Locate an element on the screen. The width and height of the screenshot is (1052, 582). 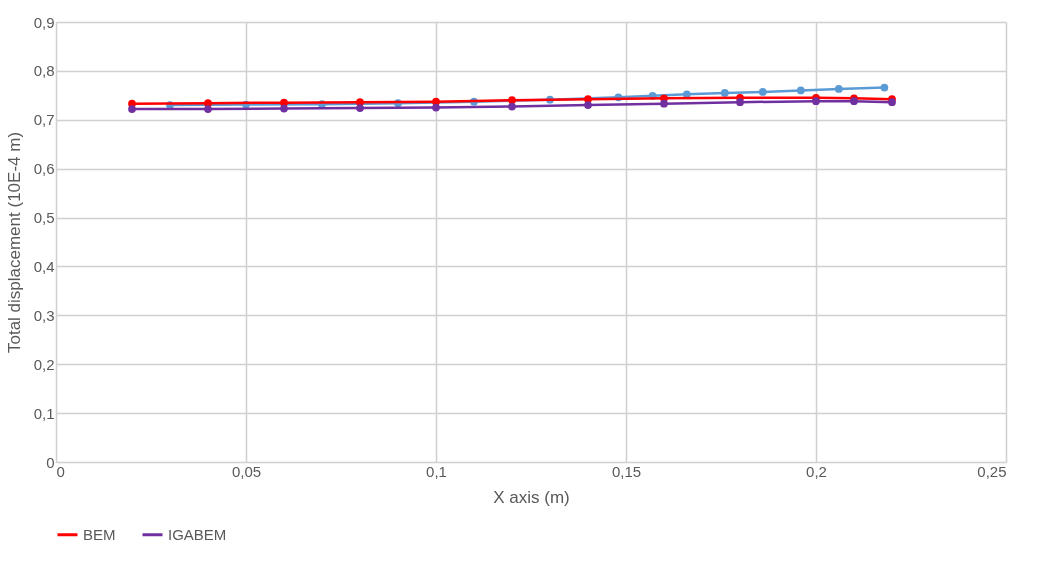
y-tick-label: 0,6 is located at coordinates (44, 169).